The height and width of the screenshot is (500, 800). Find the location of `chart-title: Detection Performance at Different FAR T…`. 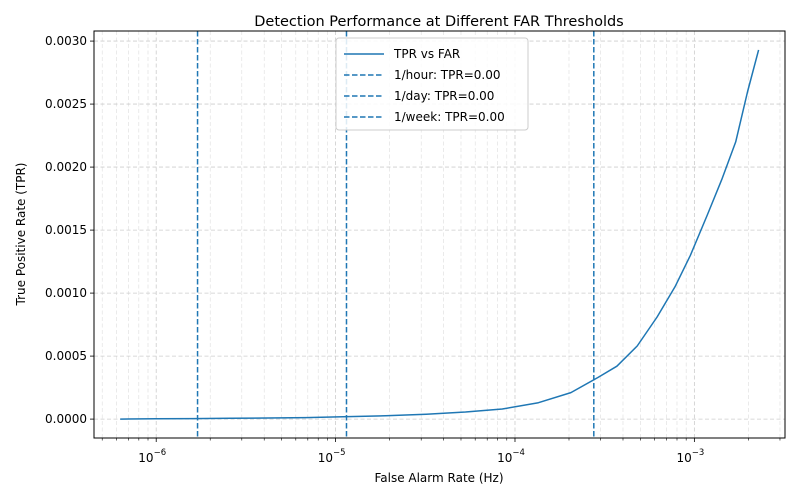

chart-title: Detection Performance at Different FAR T… is located at coordinates (439, 22).